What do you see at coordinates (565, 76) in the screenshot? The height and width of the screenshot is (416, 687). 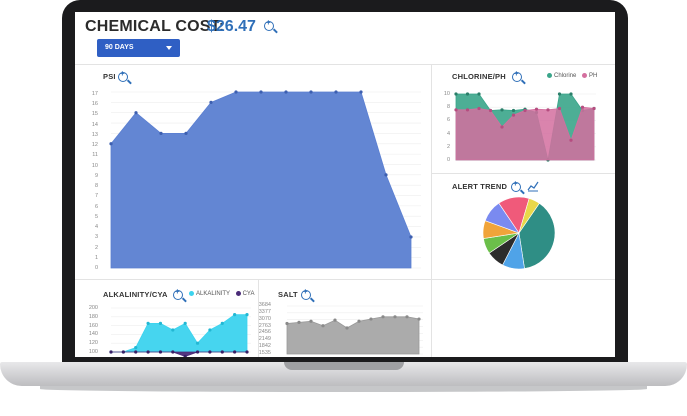 I see `legend-chlorine-label: Chlorine` at bounding box center [565, 76].